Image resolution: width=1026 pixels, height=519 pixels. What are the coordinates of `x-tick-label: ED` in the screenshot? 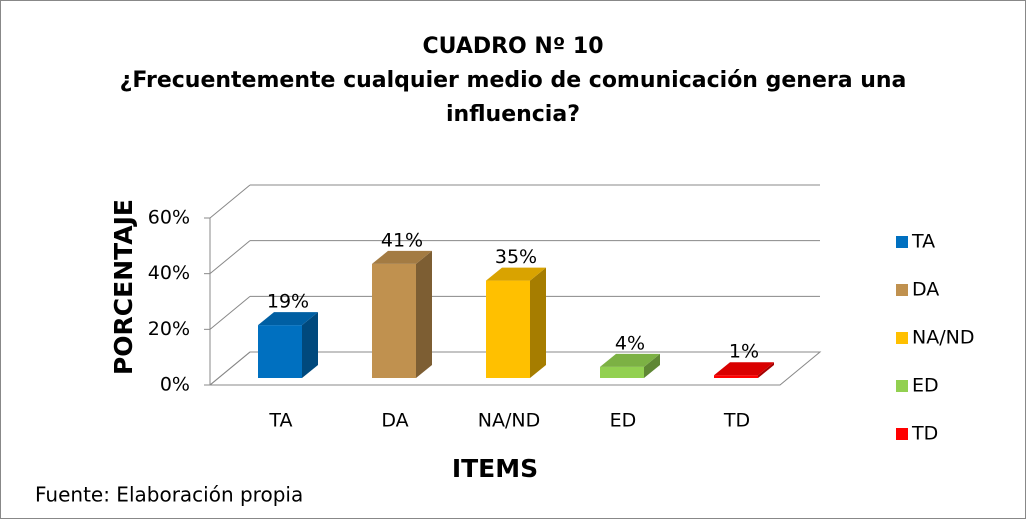 It's located at (623, 421).